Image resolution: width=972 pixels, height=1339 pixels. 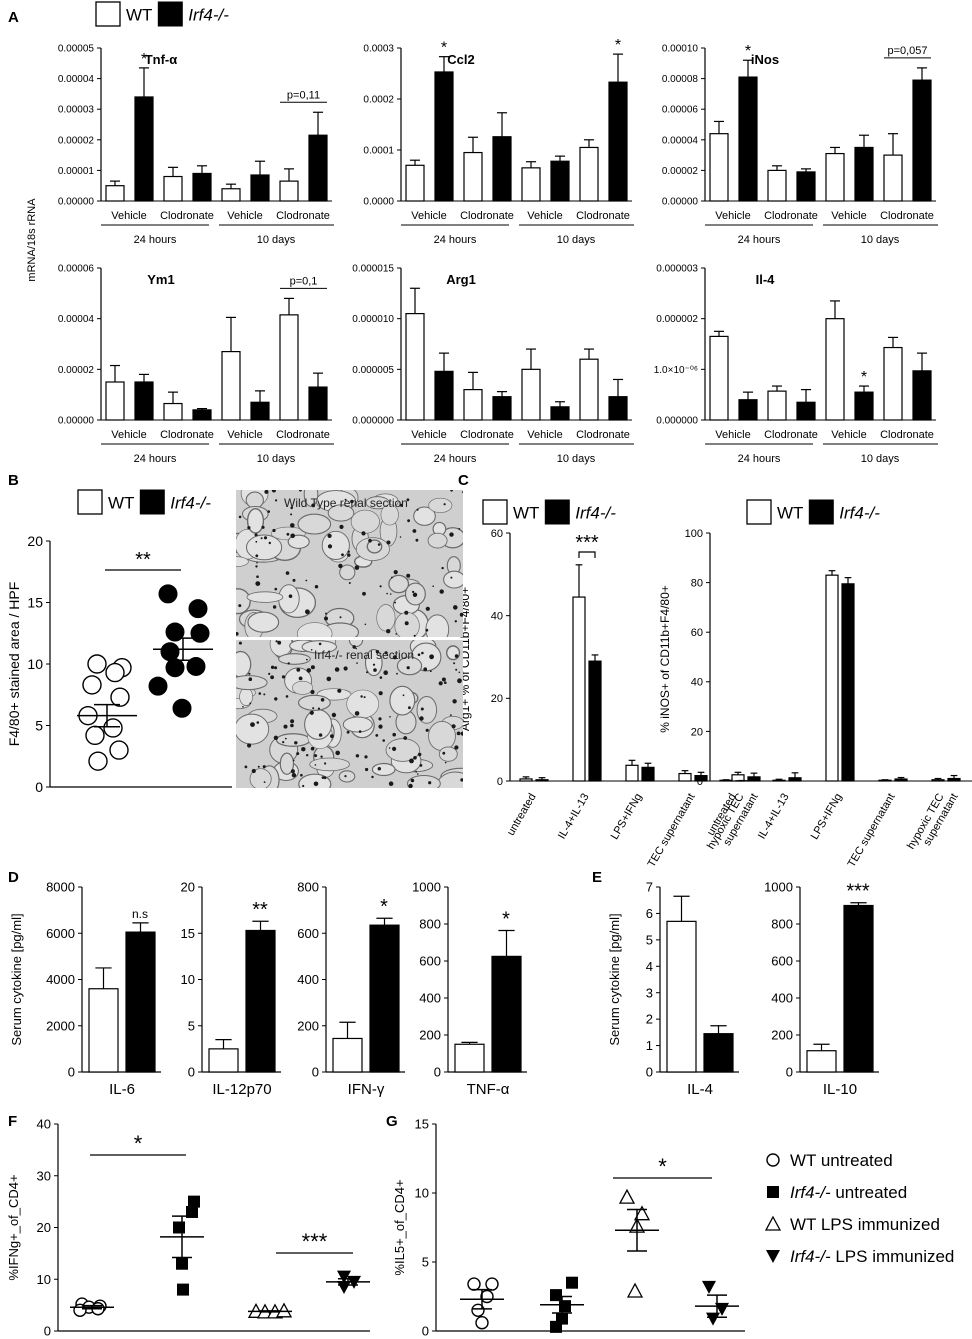 What do you see at coordinates (373, 421) in the screenshot?
I see `panel-a-chart-5-y-tick-label: 0.000000` at bounding box center [373, 421].